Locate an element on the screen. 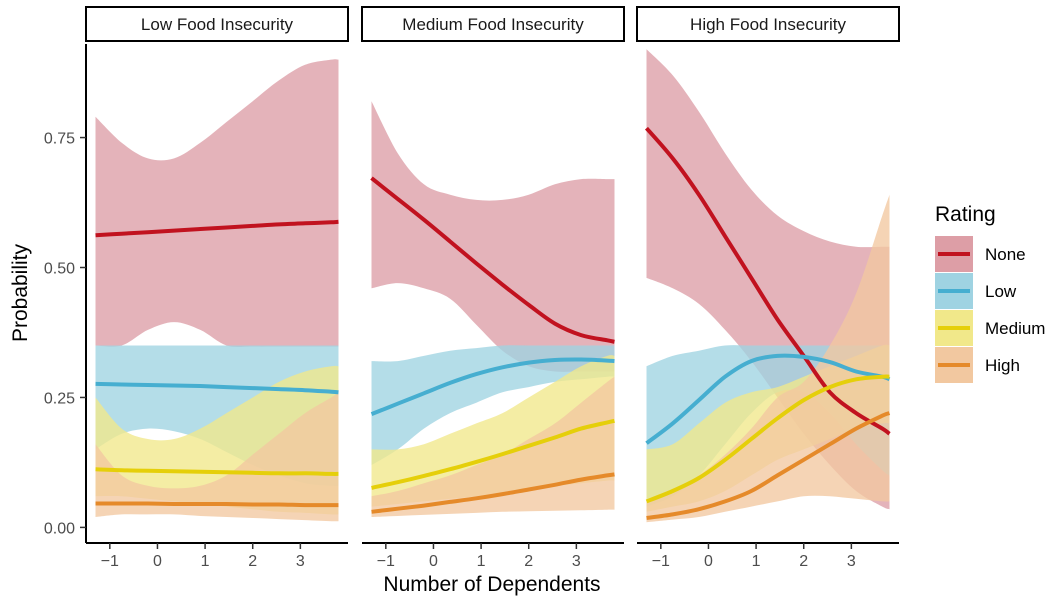  legend-label-medium: Medium is located at coordinates (1015, 328).